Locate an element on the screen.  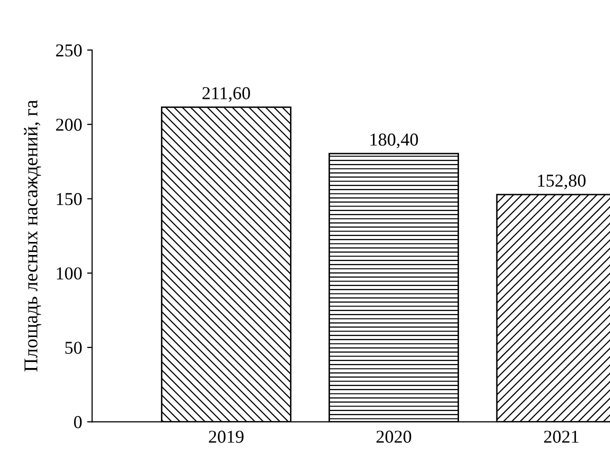
x-tick-label: 2020 is located at coordinates (394, 436).